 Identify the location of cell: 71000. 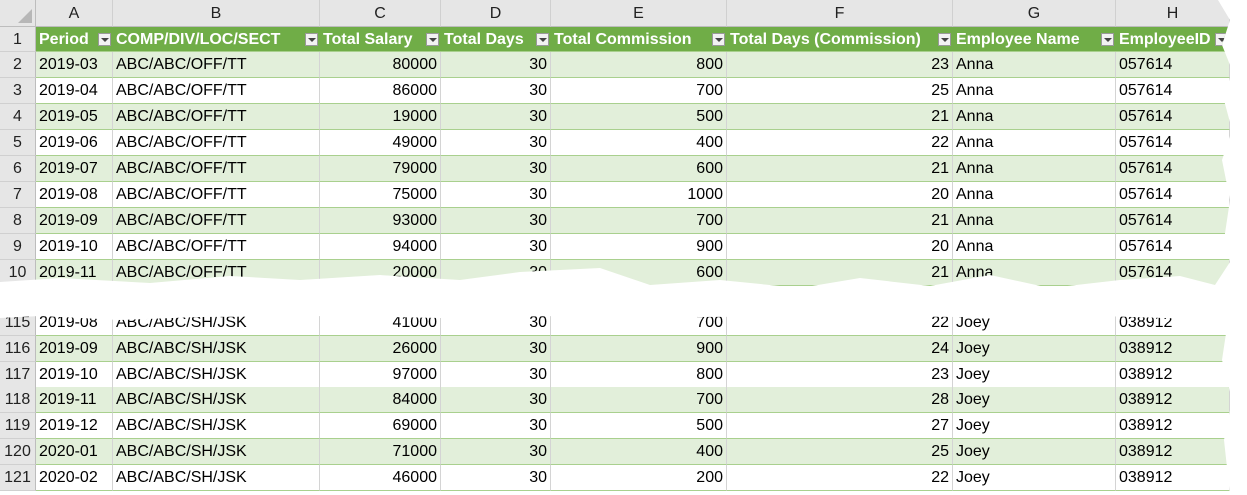
(380, 452).